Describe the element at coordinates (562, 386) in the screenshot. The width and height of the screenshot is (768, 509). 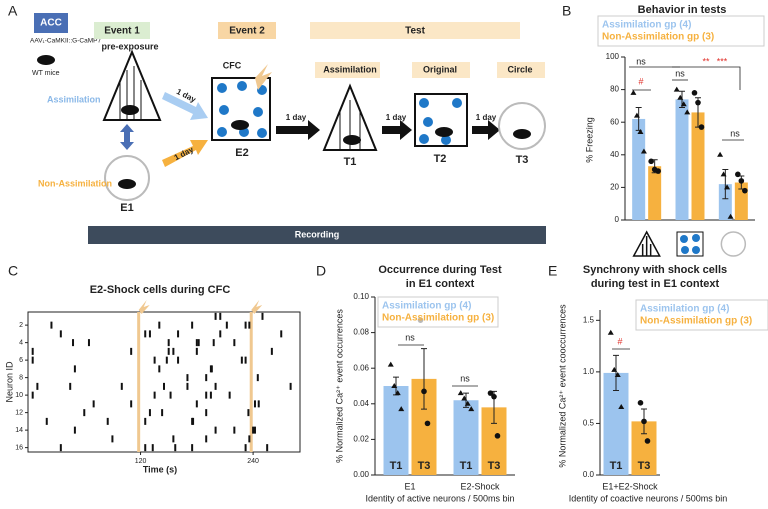
I see `y-axis-label: % Normalized Ca²⁺ event cooccurrences` at that location.